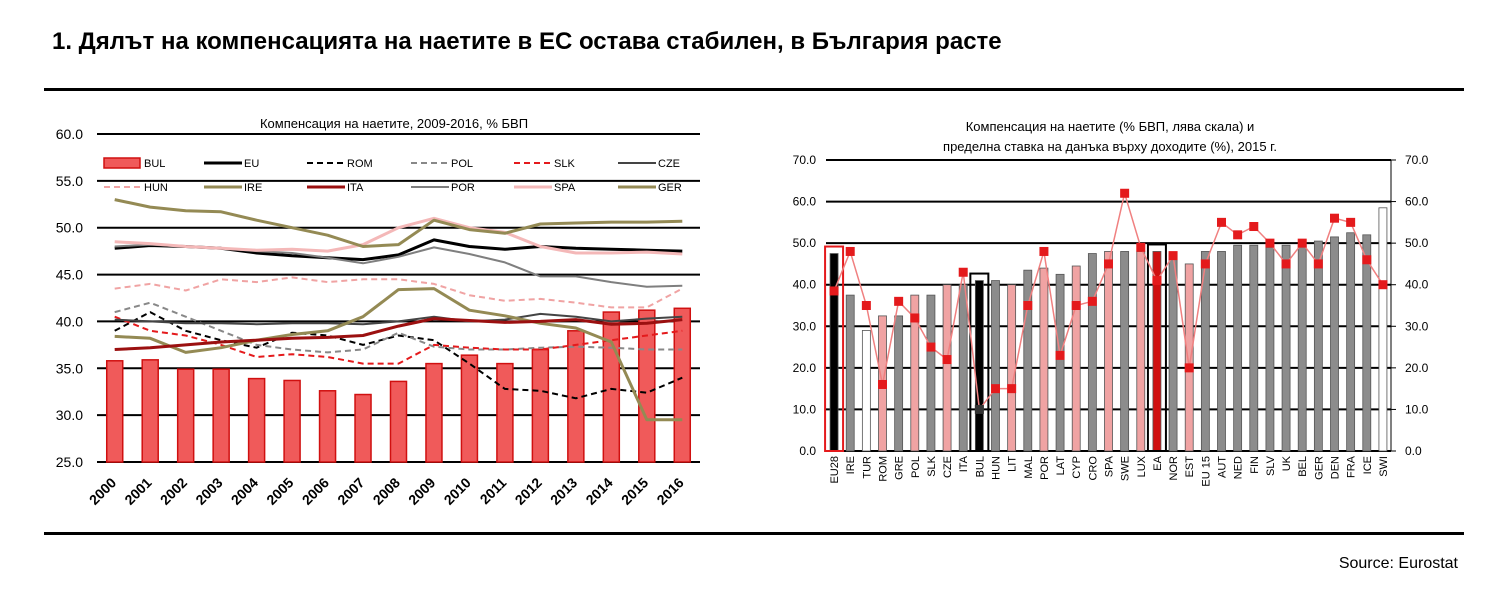 This screenshot has width=1488, height=597. What do you see at coordinates (899, 383) in the screenshot?
I see `chart2-bar-gre` at bounding box center [899, 383].